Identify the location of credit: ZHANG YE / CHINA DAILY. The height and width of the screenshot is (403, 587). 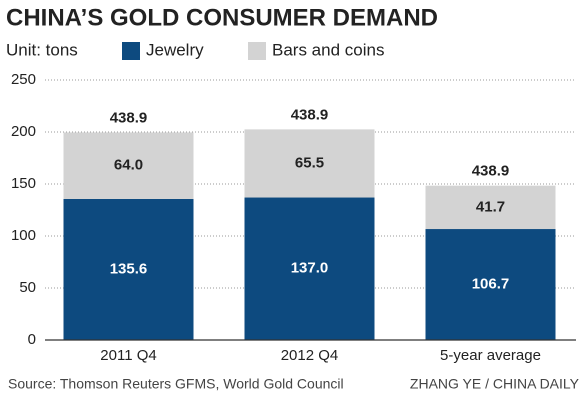
(495, 384).